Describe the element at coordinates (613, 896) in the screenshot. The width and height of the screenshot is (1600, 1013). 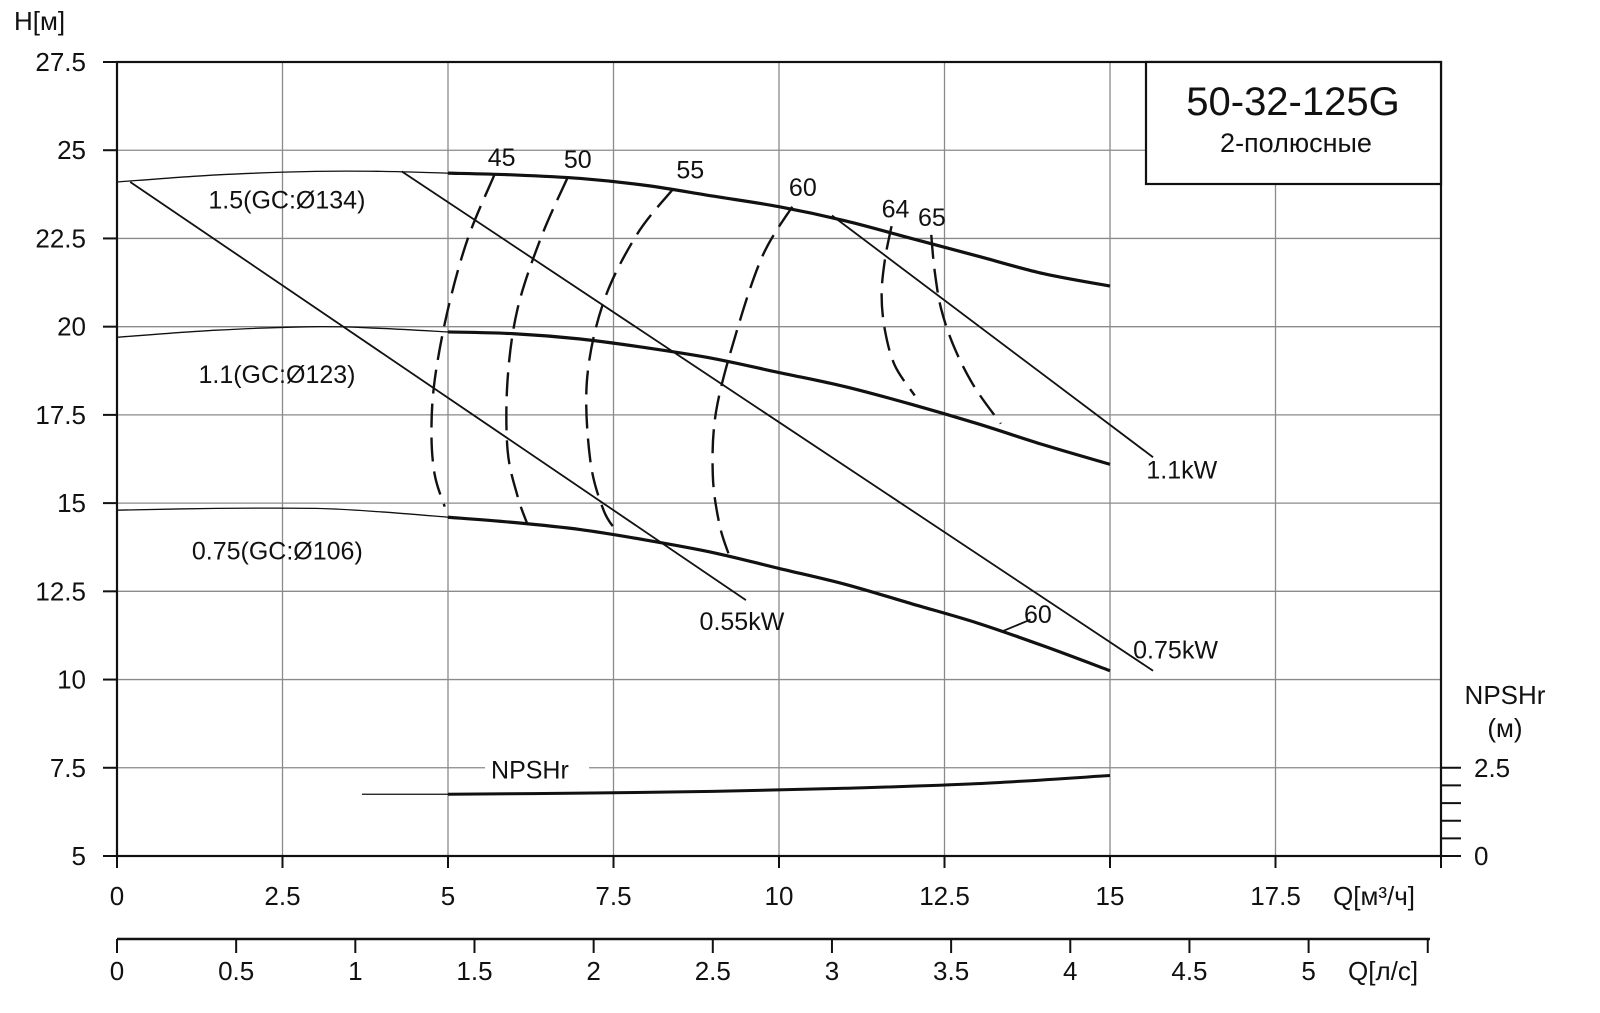
I see `x-tick-label: 7.5` at that location.